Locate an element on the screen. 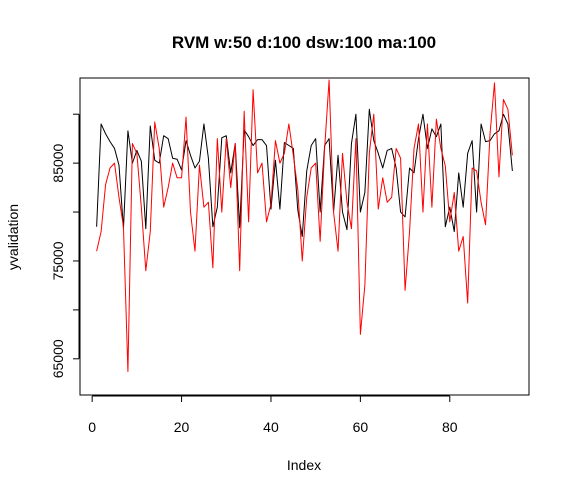 The width and height of the screenshot is (570, 495). x-tick-label: 60 is located at coordinates (361, 427).